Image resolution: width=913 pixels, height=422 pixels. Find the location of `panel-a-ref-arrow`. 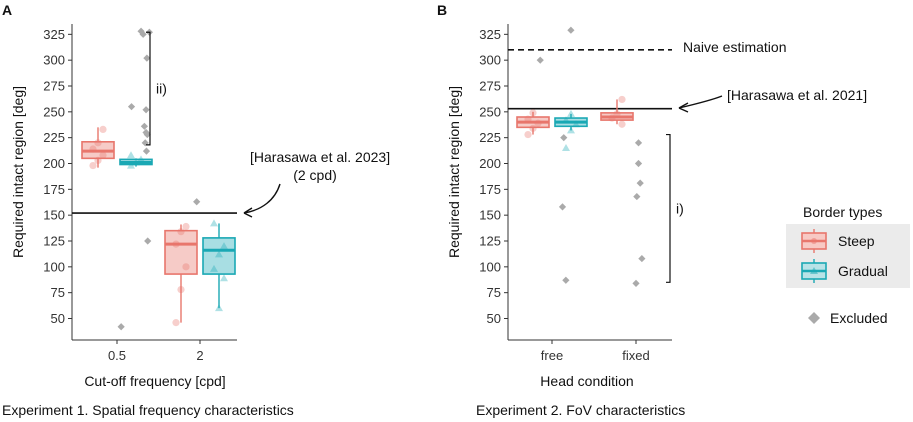

panel-a-ref-arrow is located at coordinates (262, 198).